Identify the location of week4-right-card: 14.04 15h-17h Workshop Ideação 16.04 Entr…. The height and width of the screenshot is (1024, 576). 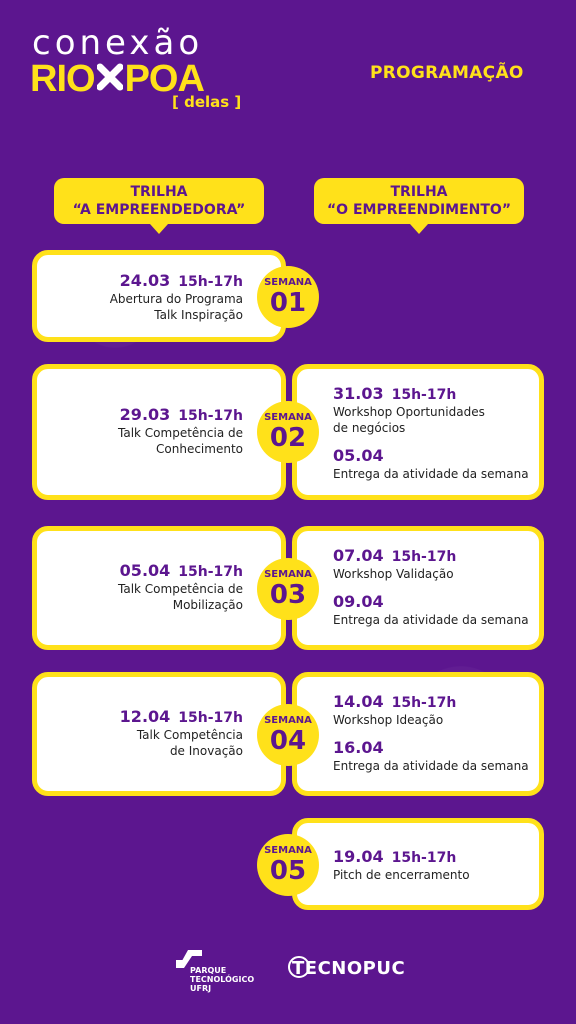
(418, 734).